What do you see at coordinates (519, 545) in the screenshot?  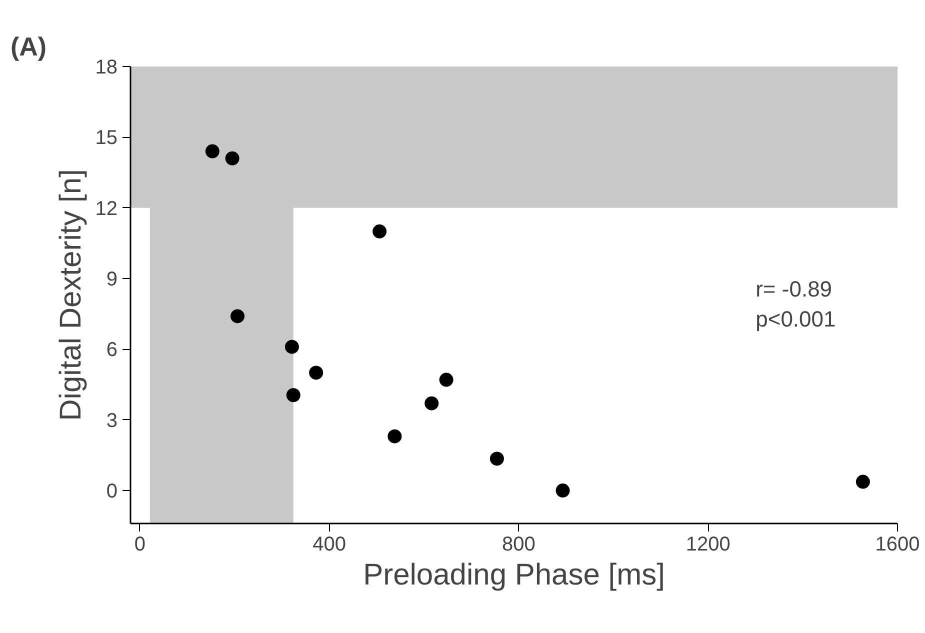 I see `x-tick-label: 800` at bounding box center [519, 545].